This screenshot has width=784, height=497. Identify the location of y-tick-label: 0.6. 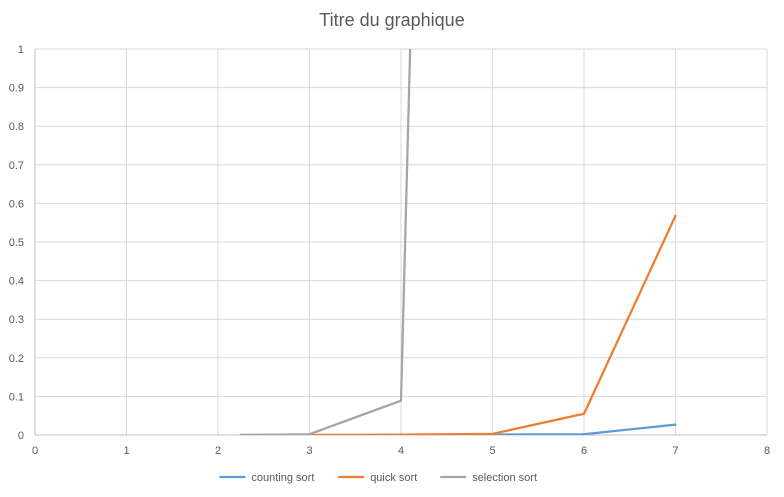
(16, 204).